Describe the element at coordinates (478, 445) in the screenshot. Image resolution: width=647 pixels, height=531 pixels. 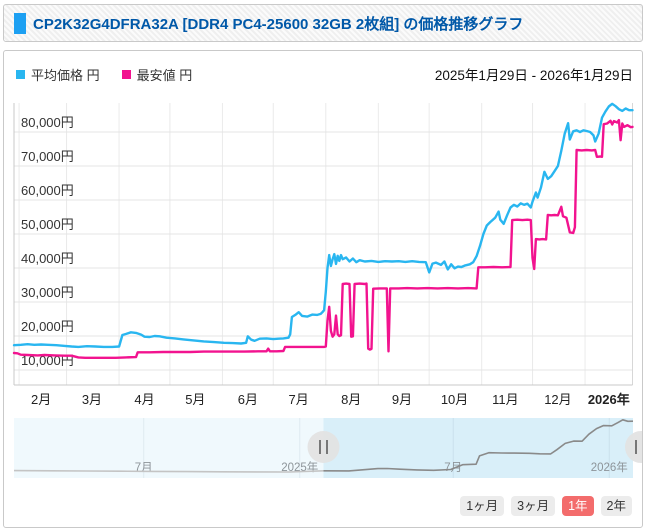
I see `navigator-line-selected` at that location.